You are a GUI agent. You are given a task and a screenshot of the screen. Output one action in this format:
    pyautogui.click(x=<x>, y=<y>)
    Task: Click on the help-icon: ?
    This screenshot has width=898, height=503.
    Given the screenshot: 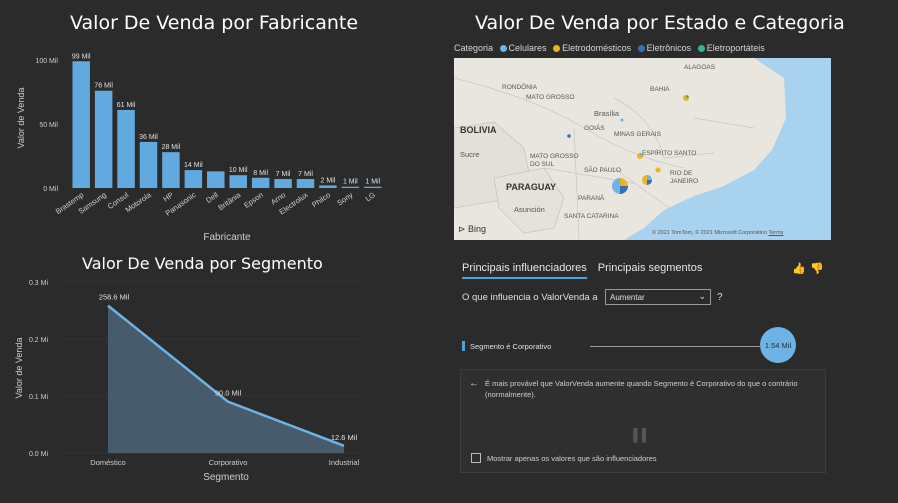 What is the action you would take?
    pyautogui.click(x=720, y=297)
    